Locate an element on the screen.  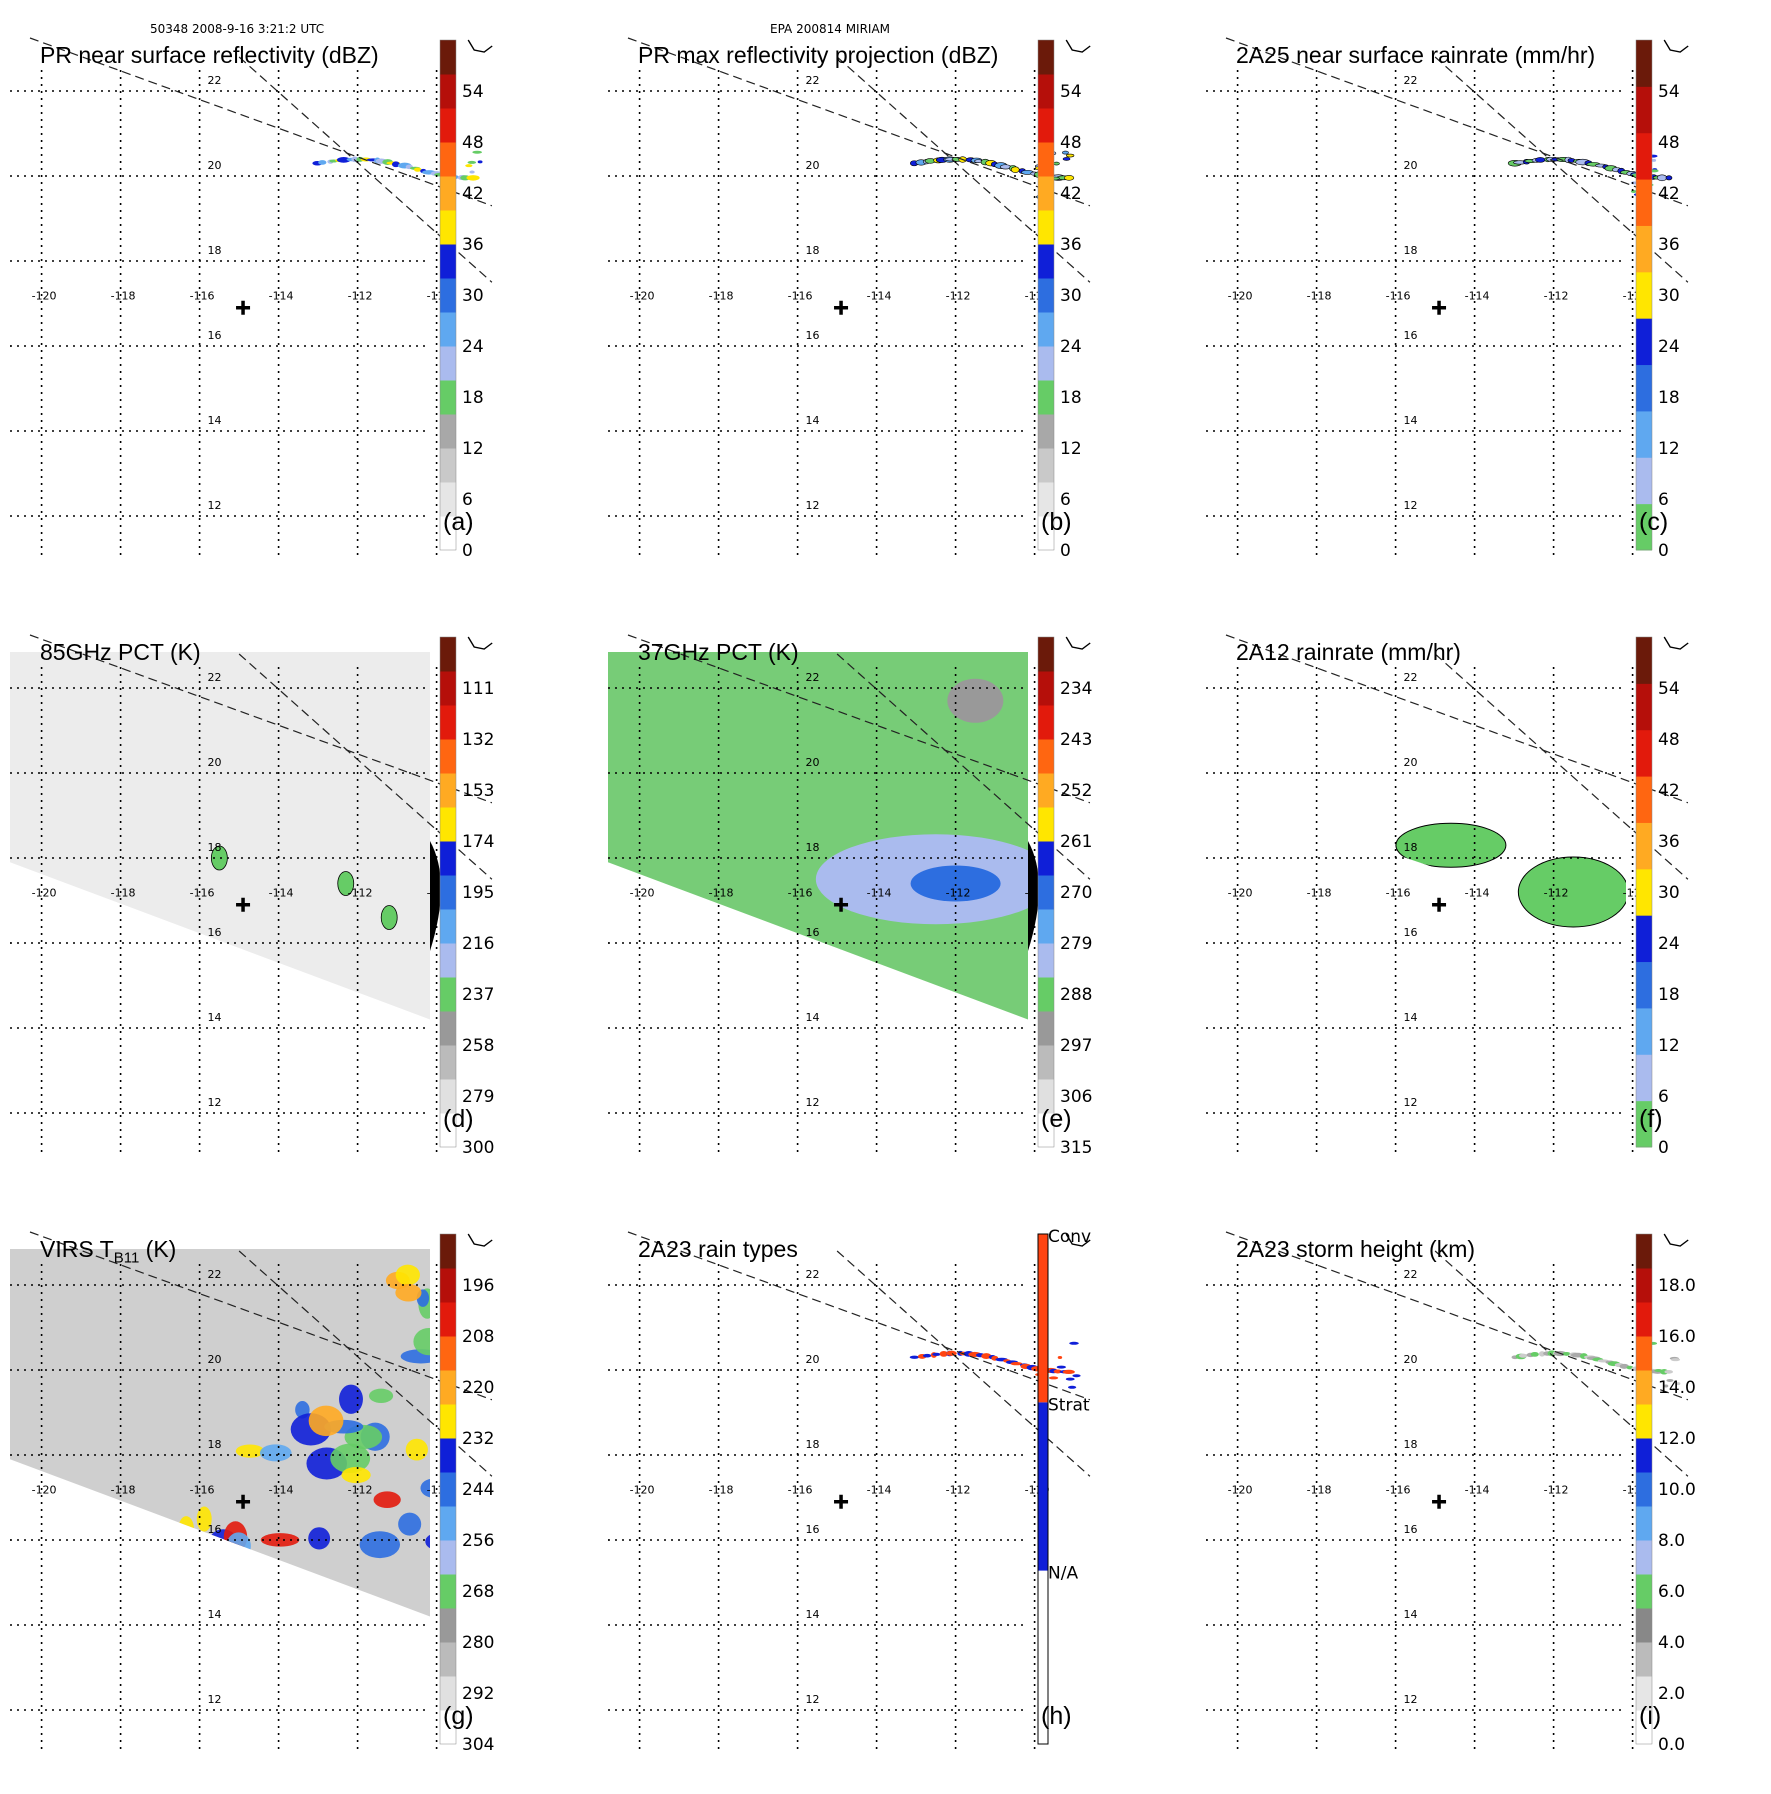
colorbar-label: 258 is located at coordinates (478, 1046).